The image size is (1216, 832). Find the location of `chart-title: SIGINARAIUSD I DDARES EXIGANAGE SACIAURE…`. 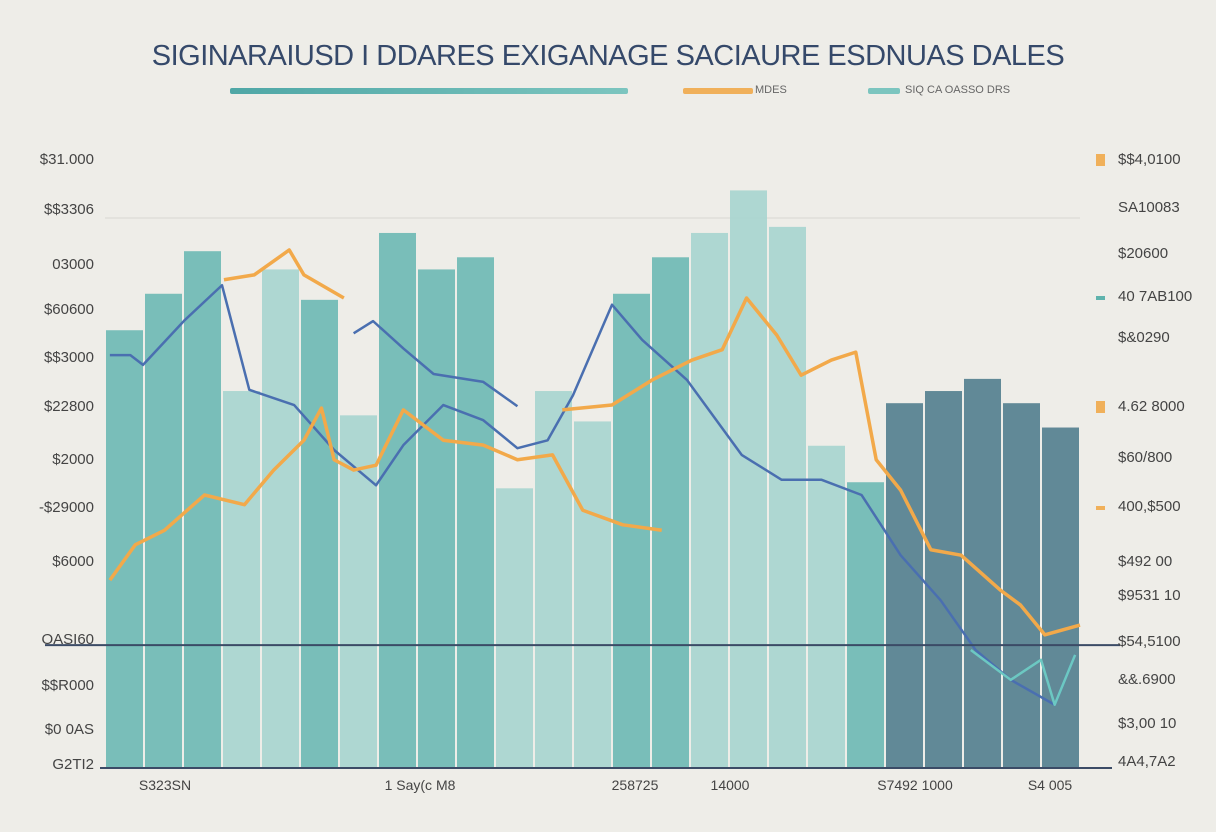

chart-title: SIGINARAIUSD I DDARES EXIGANAGE SACIAURE… is located at coordinates (608, 56).